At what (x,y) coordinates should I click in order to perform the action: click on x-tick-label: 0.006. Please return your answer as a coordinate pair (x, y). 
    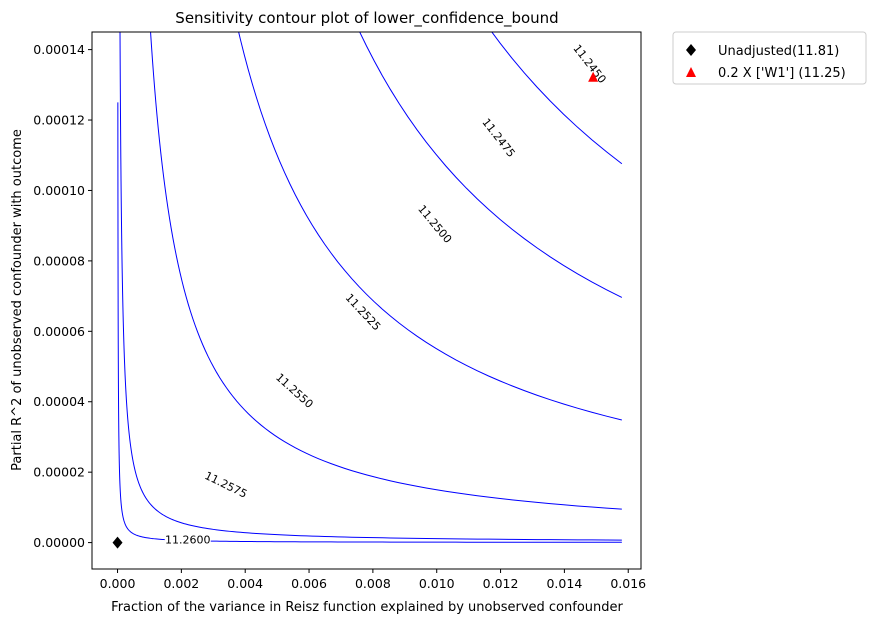
    Looking at the image, I should click on (309, 583).